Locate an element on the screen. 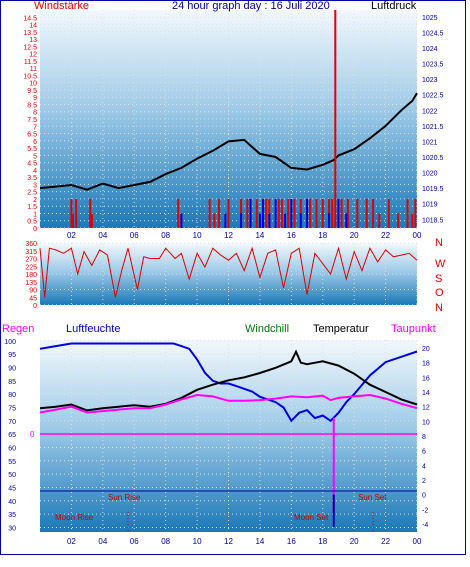 This screenshot has width=470, height=567. y-left-tick-label: 14 is located at coordinates (33, 26).